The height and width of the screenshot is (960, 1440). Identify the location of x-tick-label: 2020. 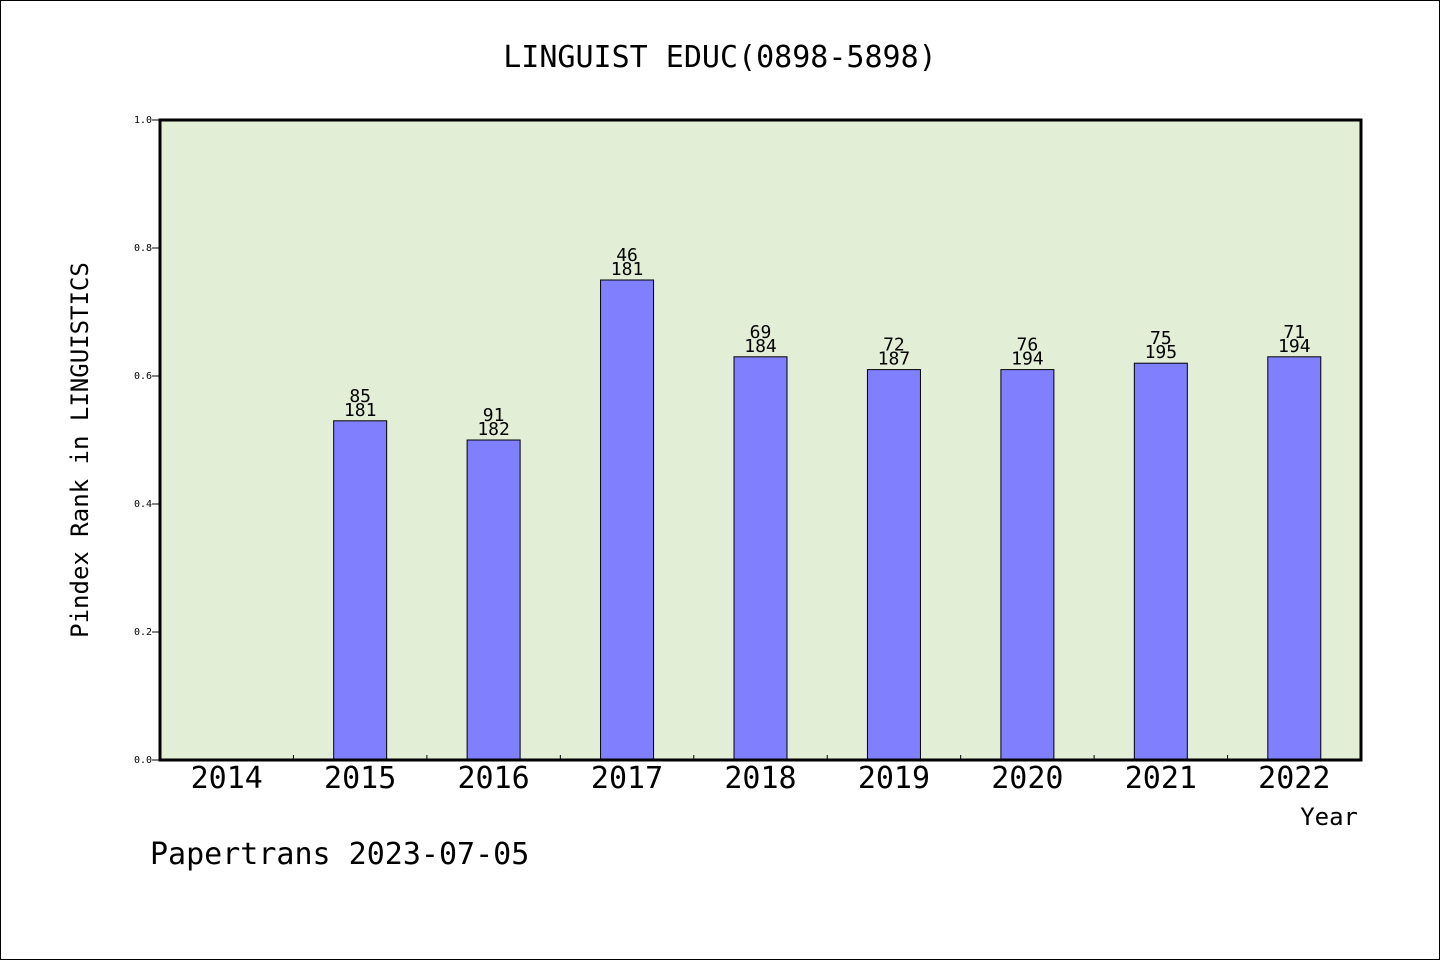
(1027, 778).